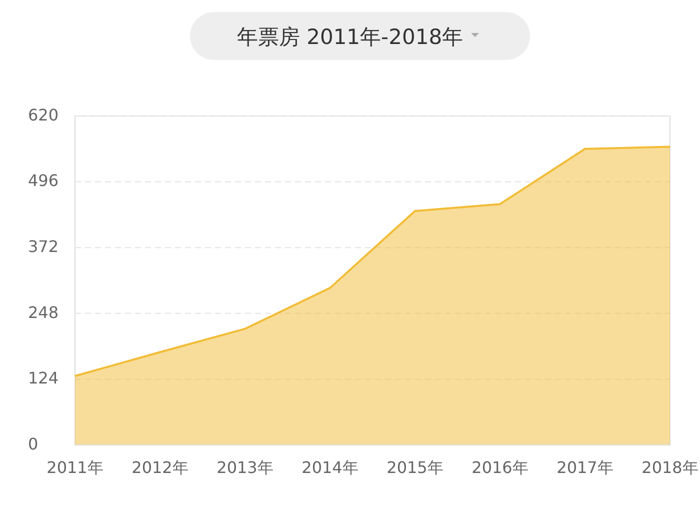 The height and width of the screenshot is (510, 700). What do you see at coordinates (670, 467) in the screenshot?
I see `x-tick-label: 2018年` at bounding box center [670, 467].